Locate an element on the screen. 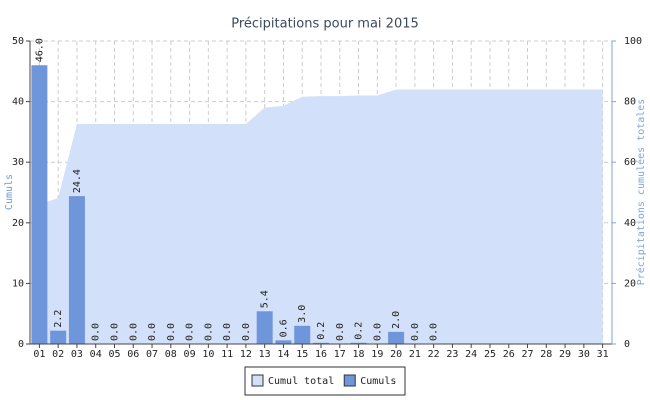  x-tick-label: 11 is located at coordinates (227, 354).